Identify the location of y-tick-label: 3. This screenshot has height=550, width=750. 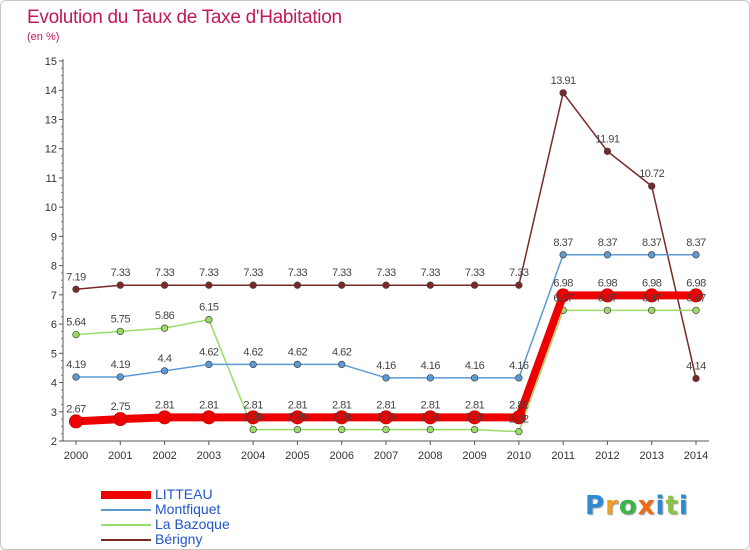
(54, 413).